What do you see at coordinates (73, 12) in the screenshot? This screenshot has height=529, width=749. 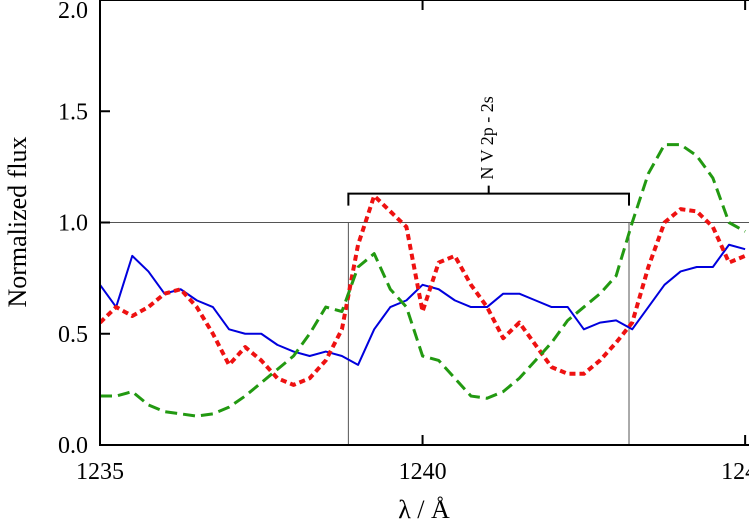 I see `y-tick-label: 2.0` at bounding box center [73, 12].